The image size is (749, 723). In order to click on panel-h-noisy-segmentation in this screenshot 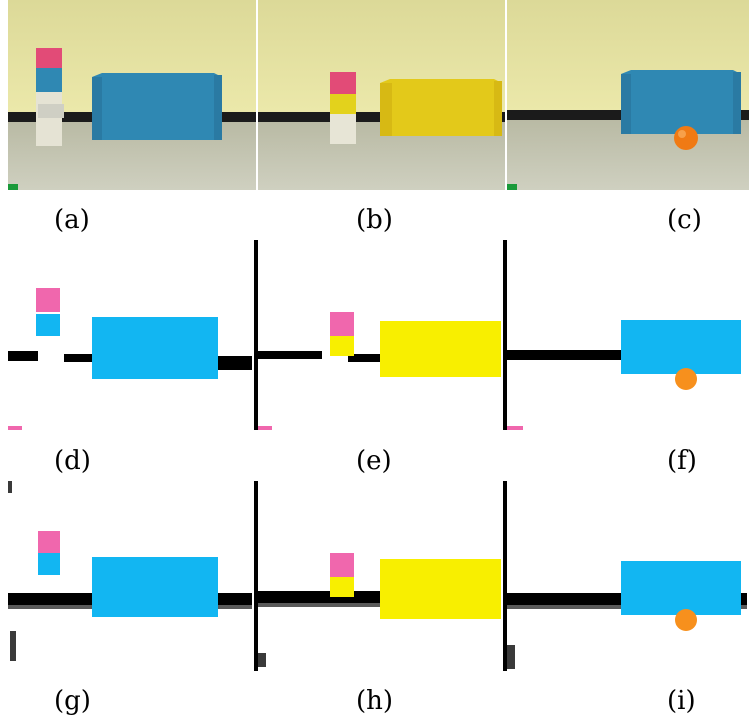, I will do `click(378, 576)`.